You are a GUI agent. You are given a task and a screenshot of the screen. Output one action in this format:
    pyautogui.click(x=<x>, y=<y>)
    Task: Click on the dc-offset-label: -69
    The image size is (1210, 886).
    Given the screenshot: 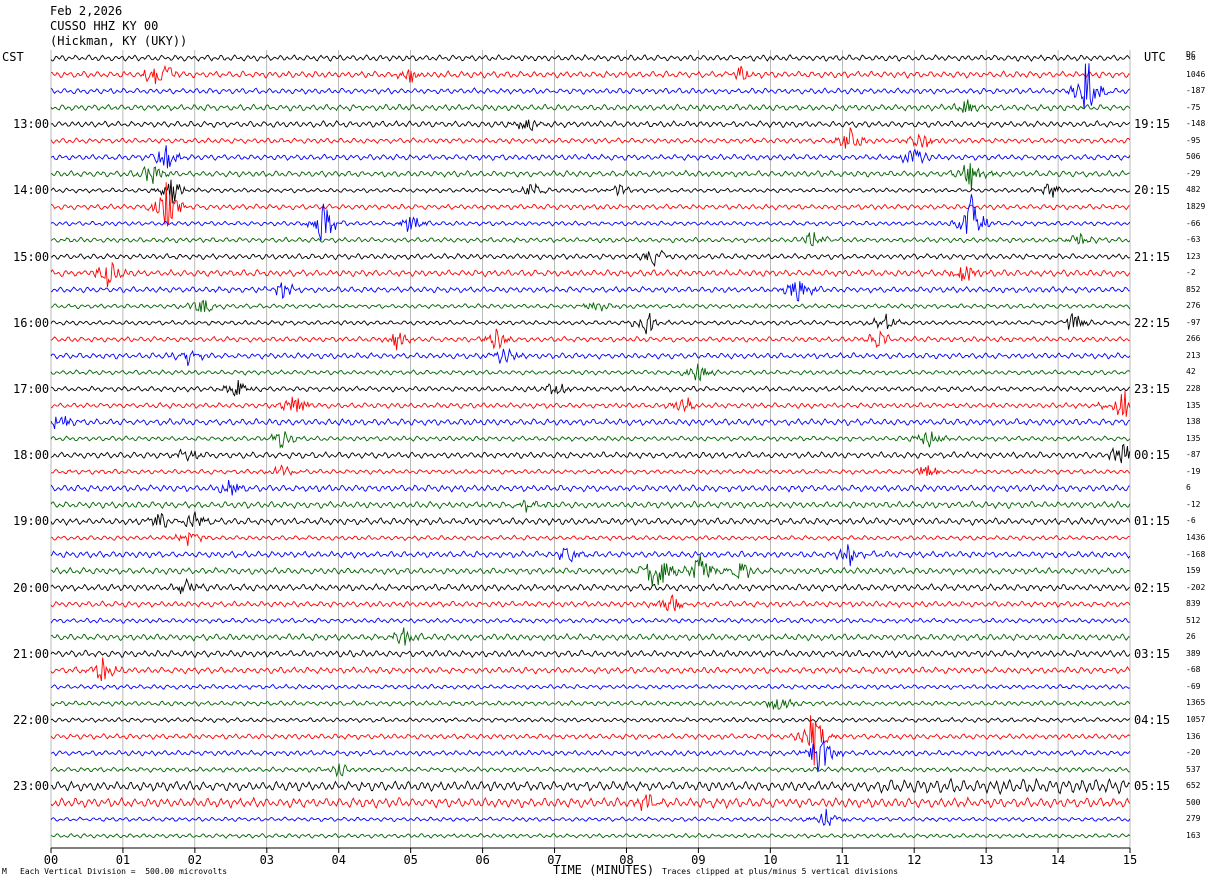 What is the action you would take?
    pyautogui.click(x=1193, y=686)
    